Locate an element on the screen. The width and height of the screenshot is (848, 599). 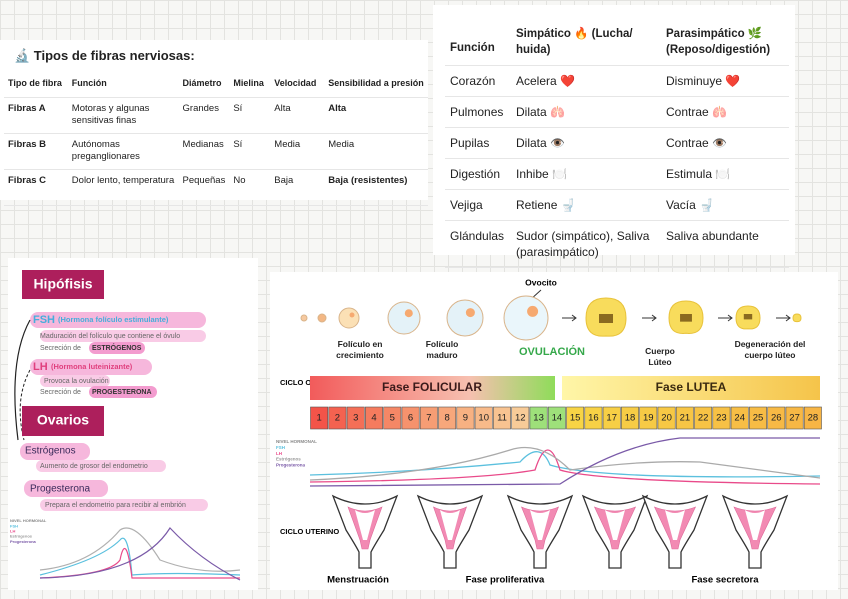
day-number: 15 is located at coordinates (575, 418).